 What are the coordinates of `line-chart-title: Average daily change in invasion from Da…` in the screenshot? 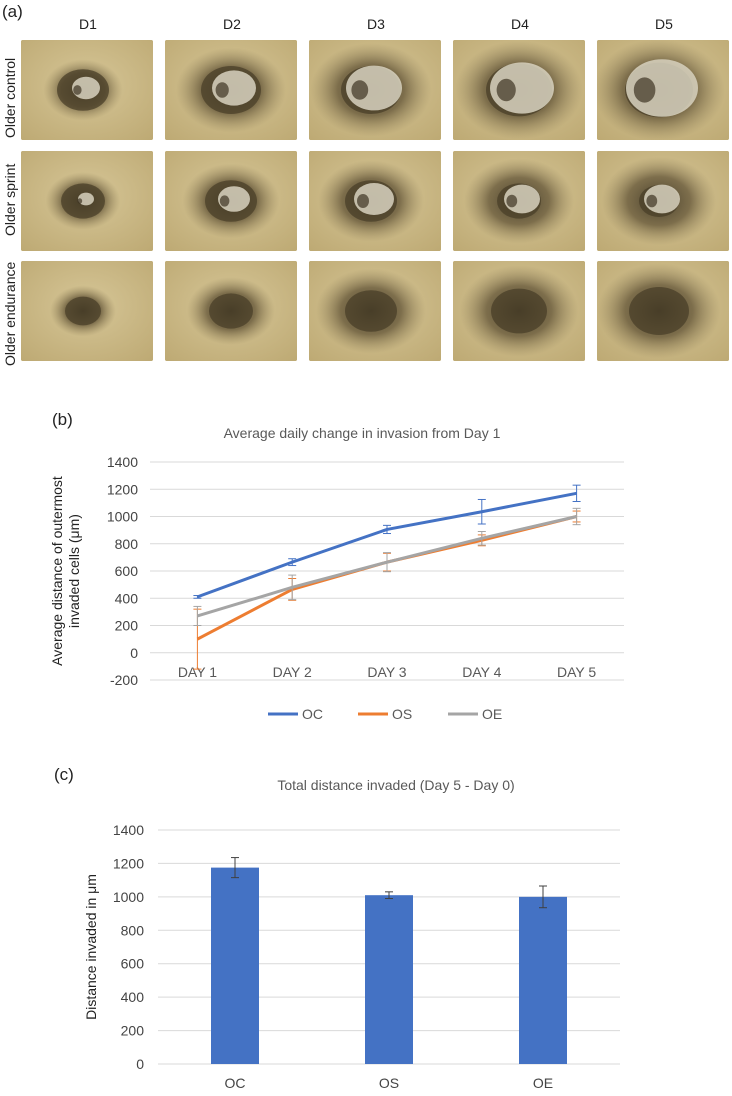 It's located at (362, 433).